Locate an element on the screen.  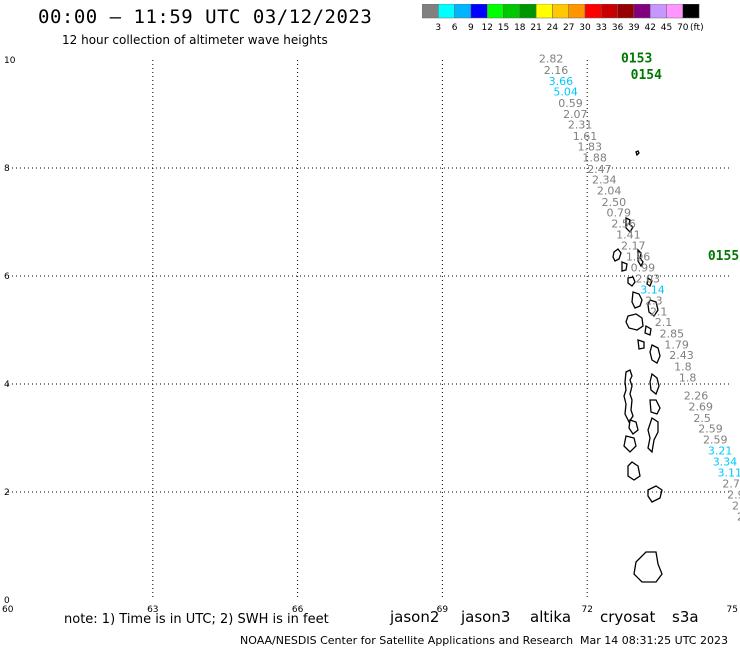
swh-value: 2.56 is located at coordinates (623, 223).